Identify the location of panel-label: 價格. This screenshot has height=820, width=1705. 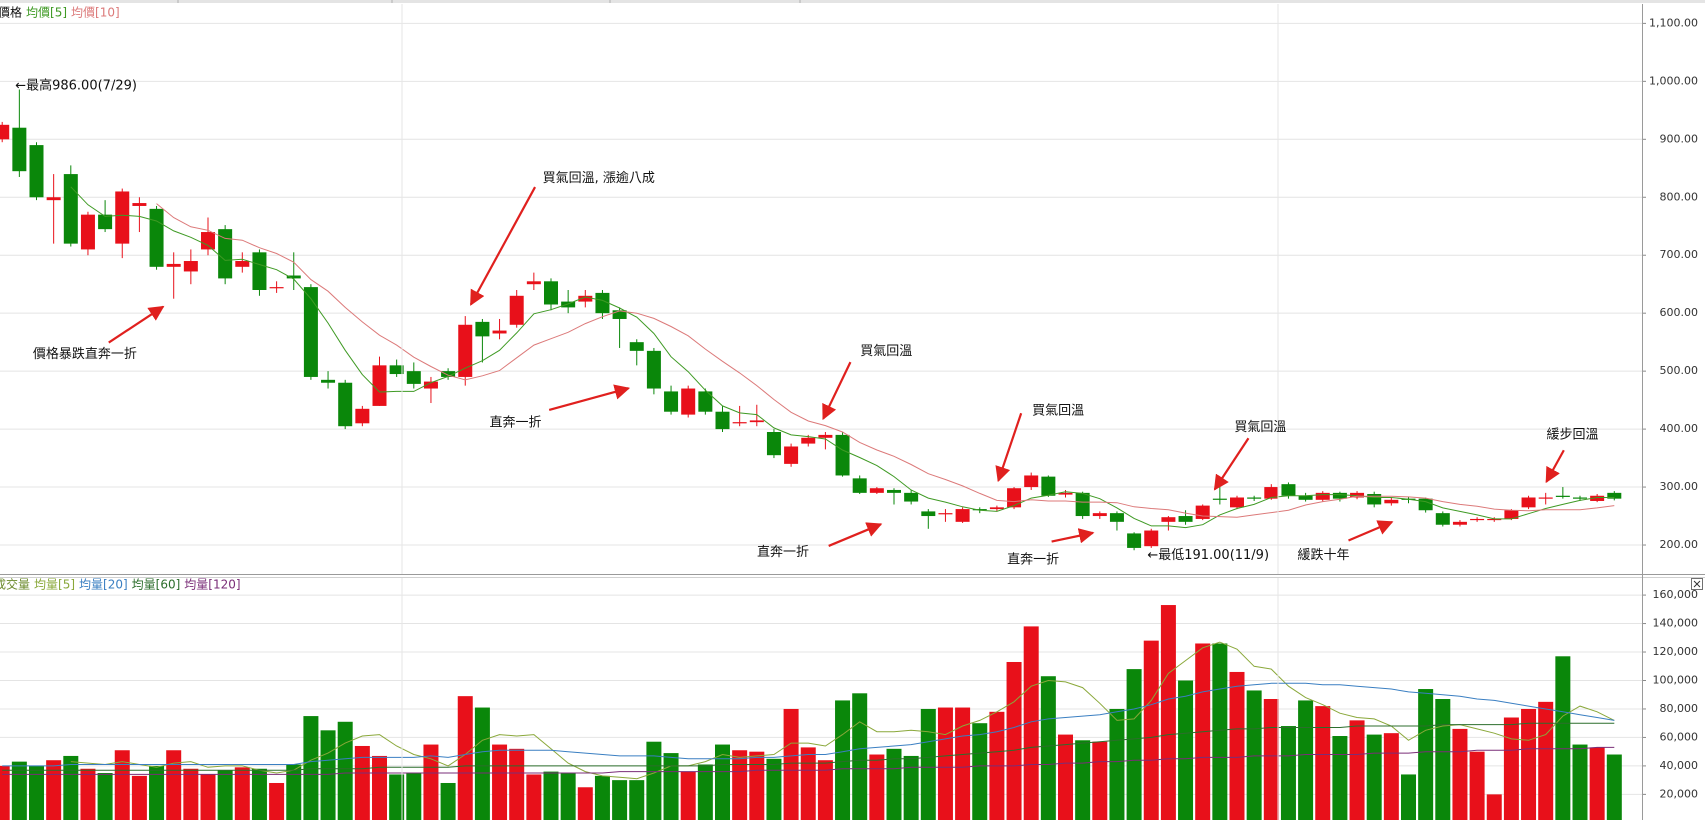
(11, 12).